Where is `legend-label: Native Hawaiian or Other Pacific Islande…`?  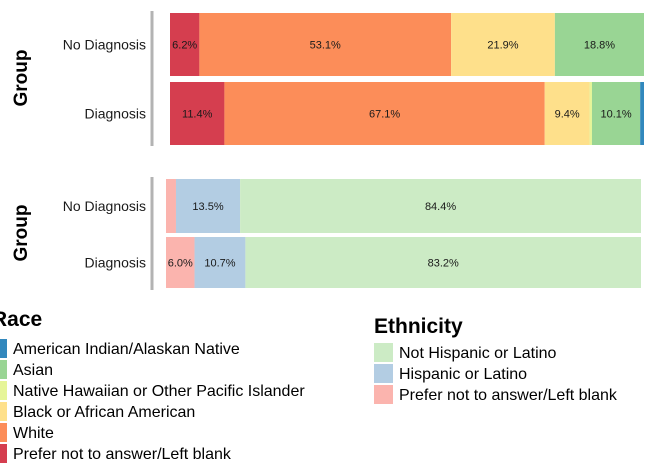 legend-label: Native Hawaiian or Other Pacific Islande… is located at coordinates (159, 391).